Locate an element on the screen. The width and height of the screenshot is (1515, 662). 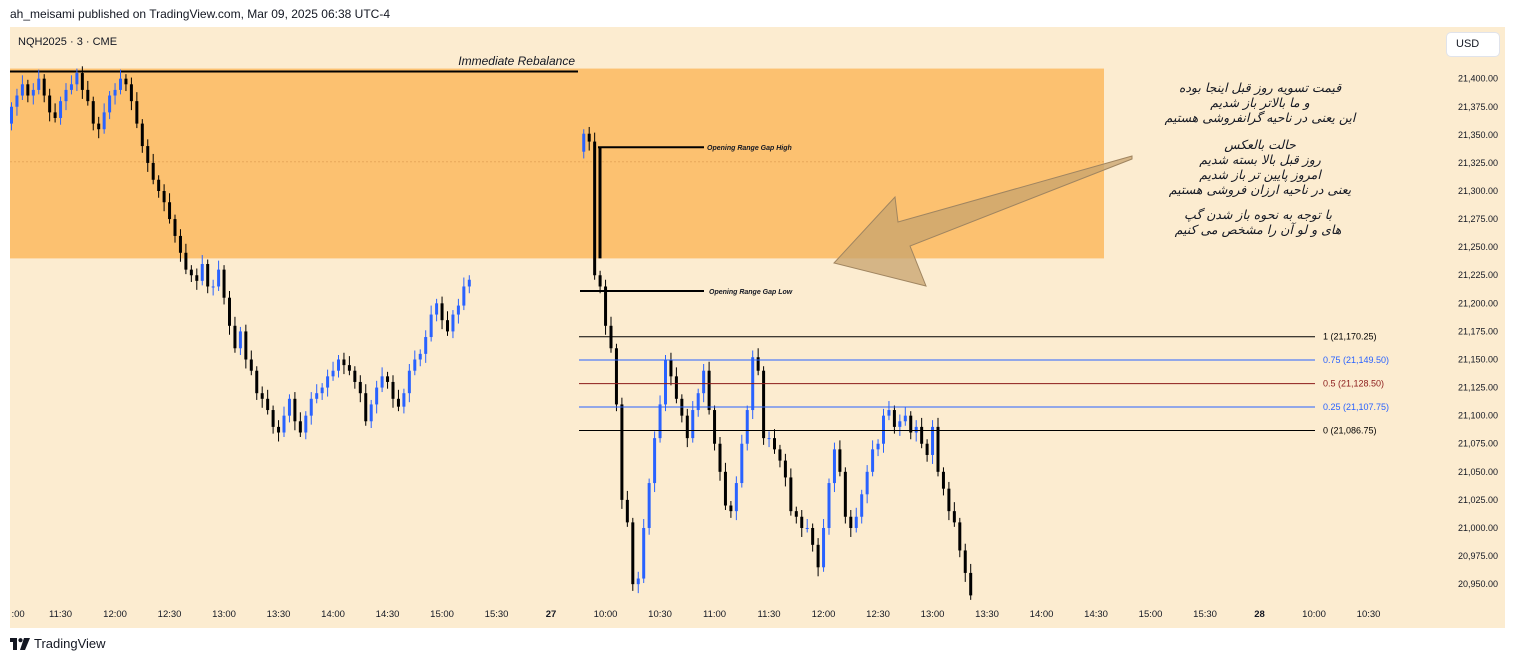
tradingview-logo: TradingView is located at coordinates (58, 643).